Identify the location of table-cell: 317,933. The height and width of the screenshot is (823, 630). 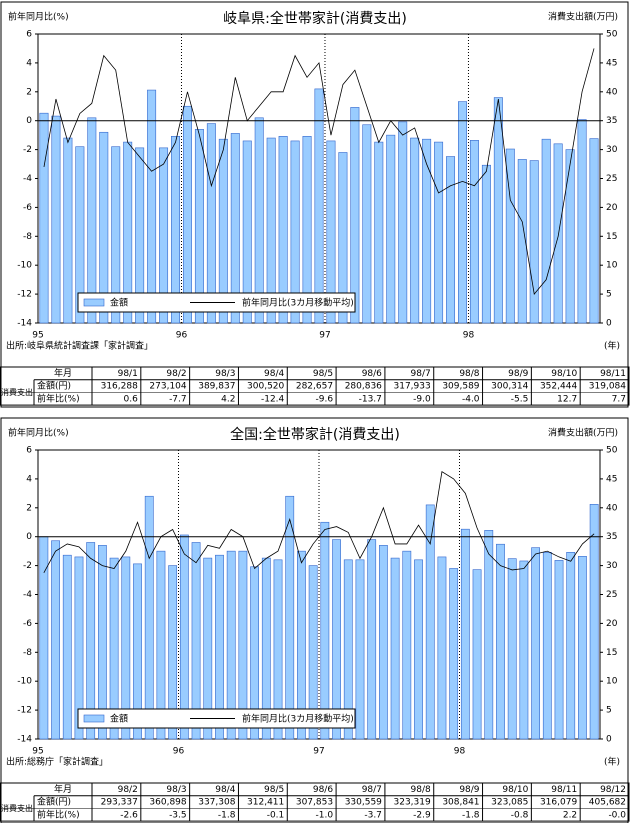
(412, 387).